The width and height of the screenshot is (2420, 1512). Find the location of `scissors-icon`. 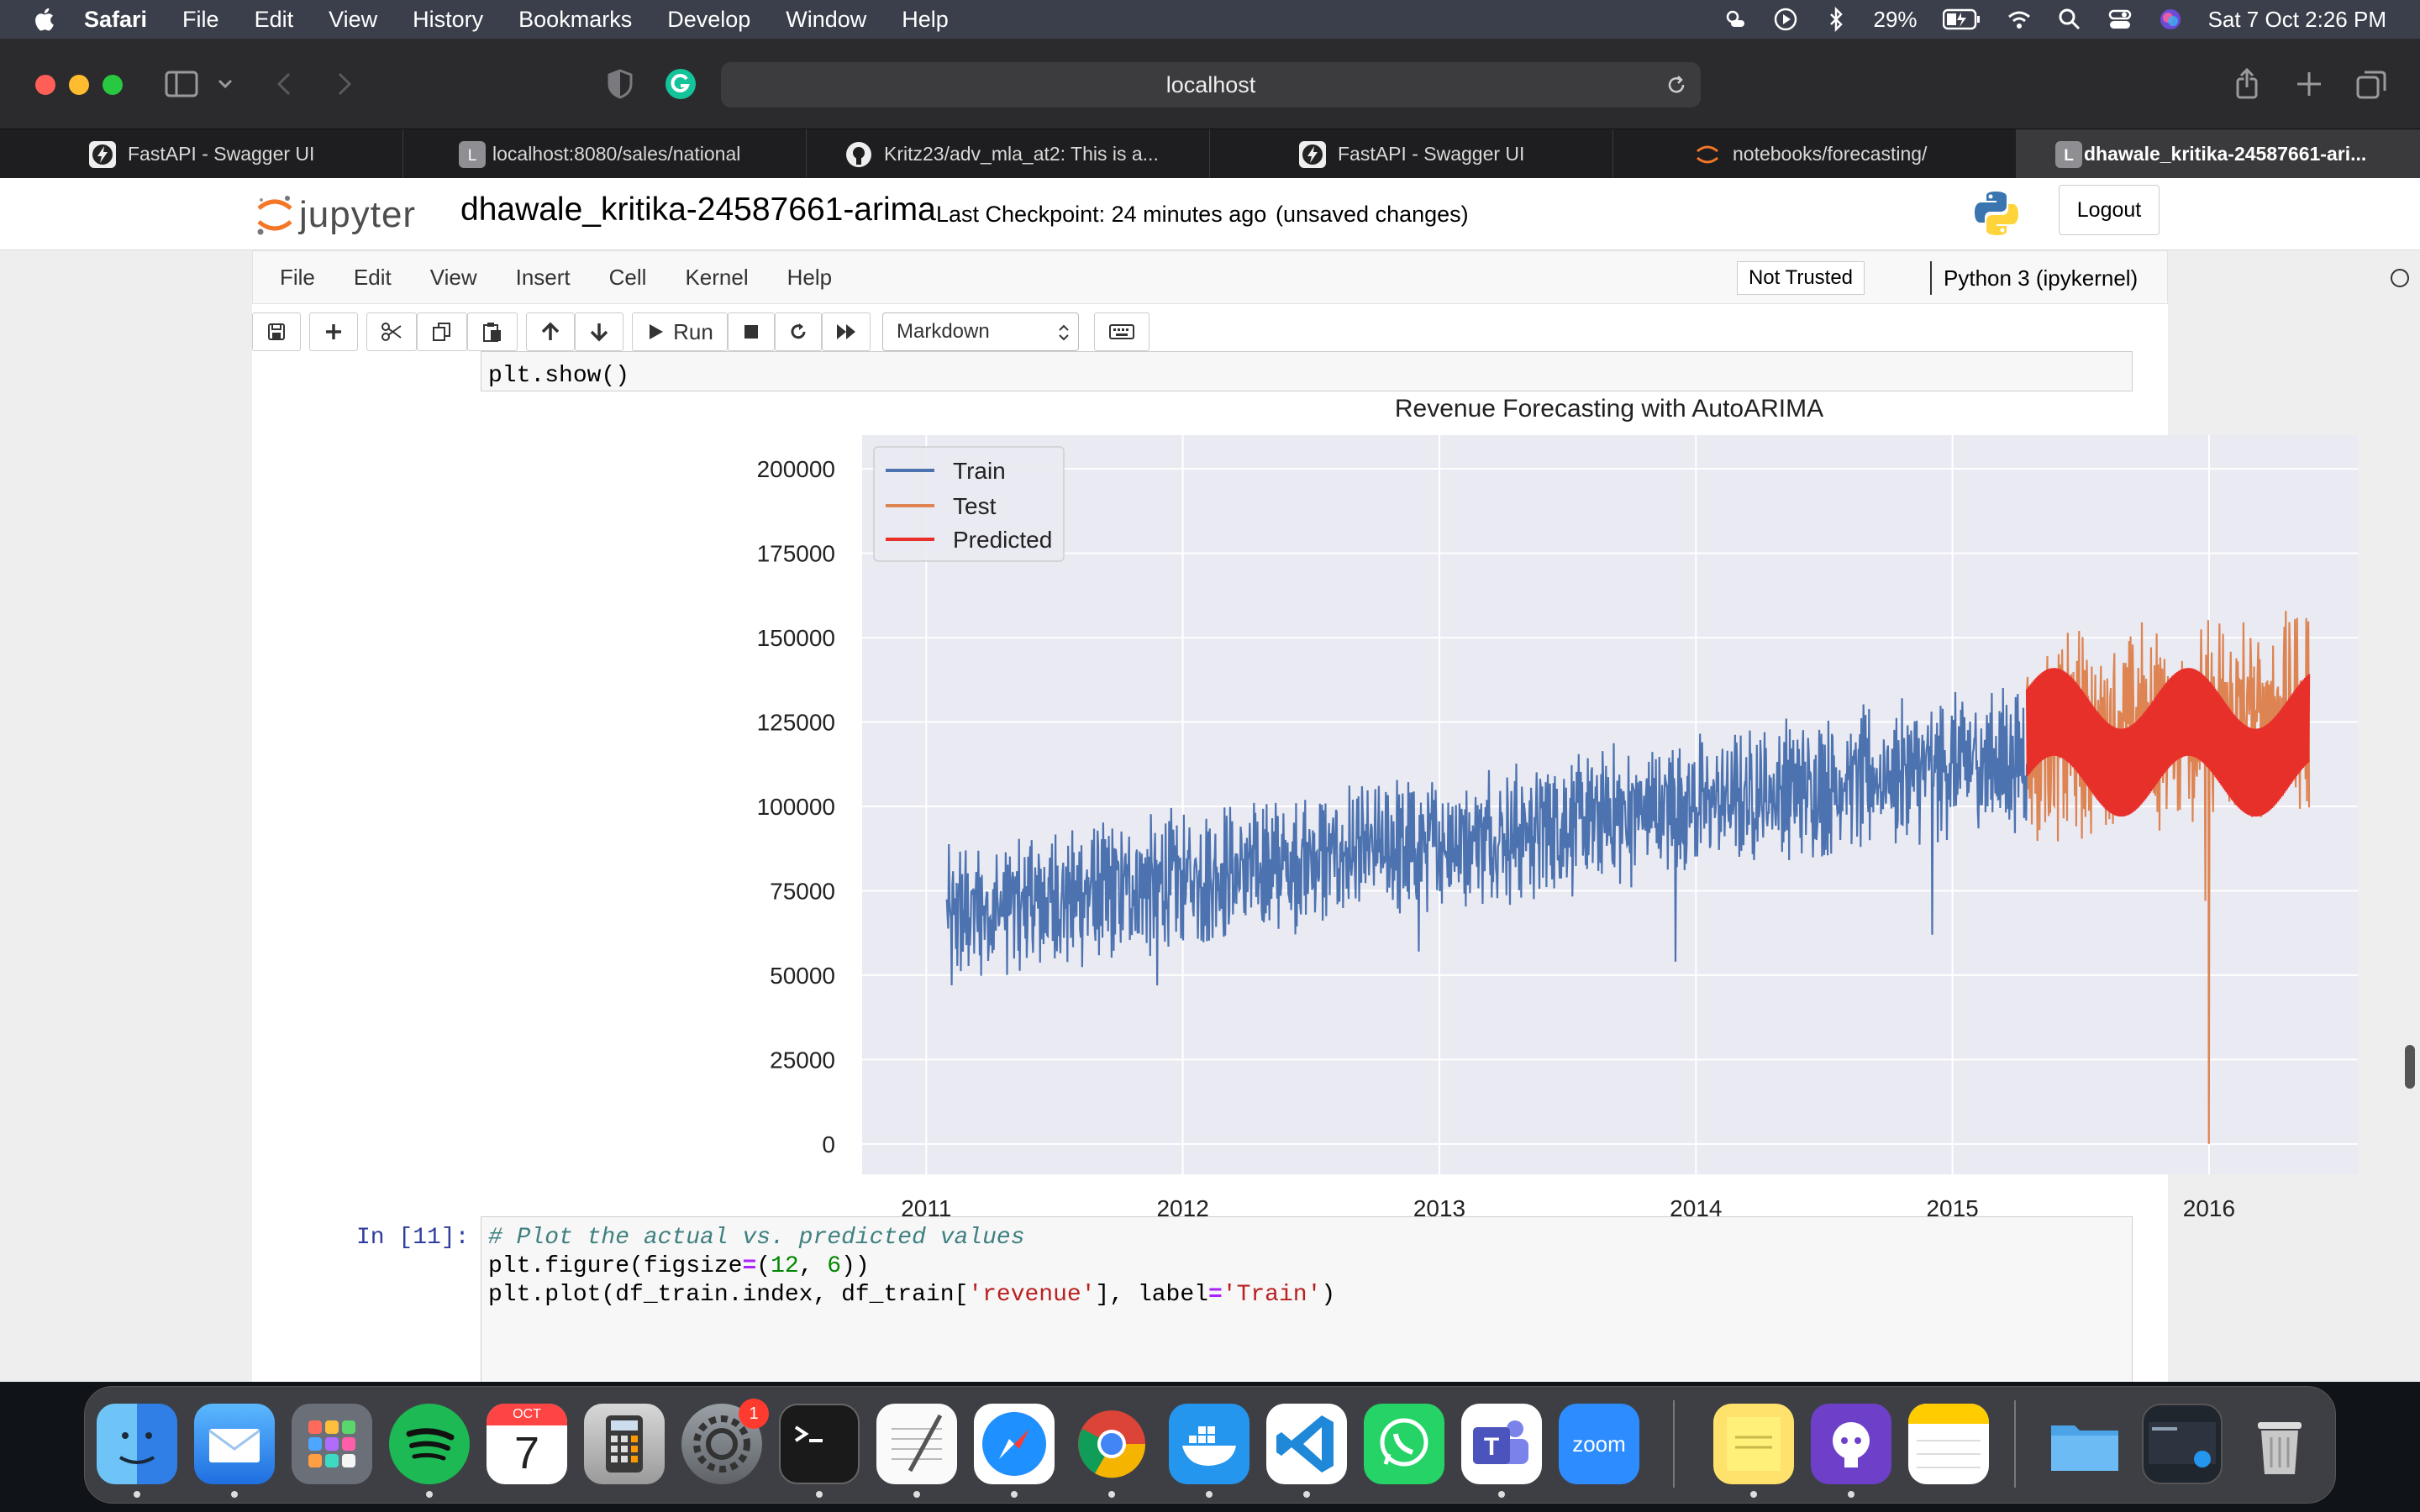

scissors-icon is located at coordinates (391, 332).